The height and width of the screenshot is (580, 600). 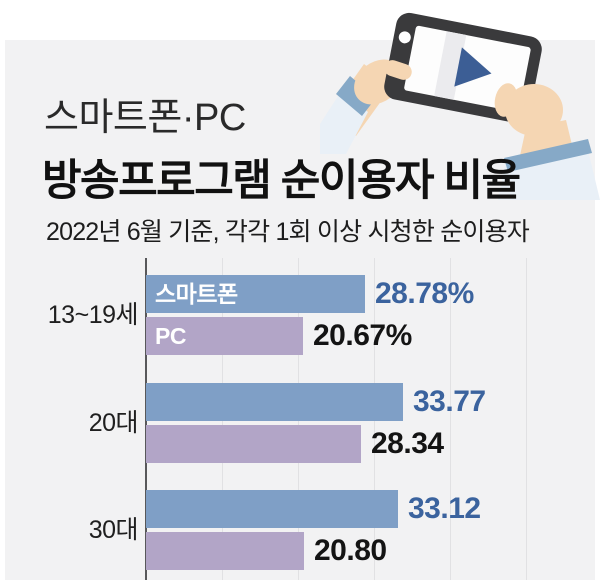 I want to click on category-label: 13~19세, so click(x=93, y=315).